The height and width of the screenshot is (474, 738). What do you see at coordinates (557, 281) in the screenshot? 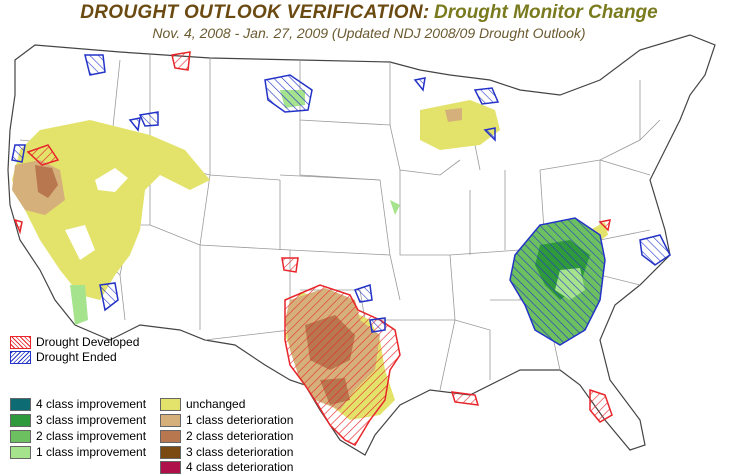
I see `southeast-improvement` at bounding box center [557, 281].